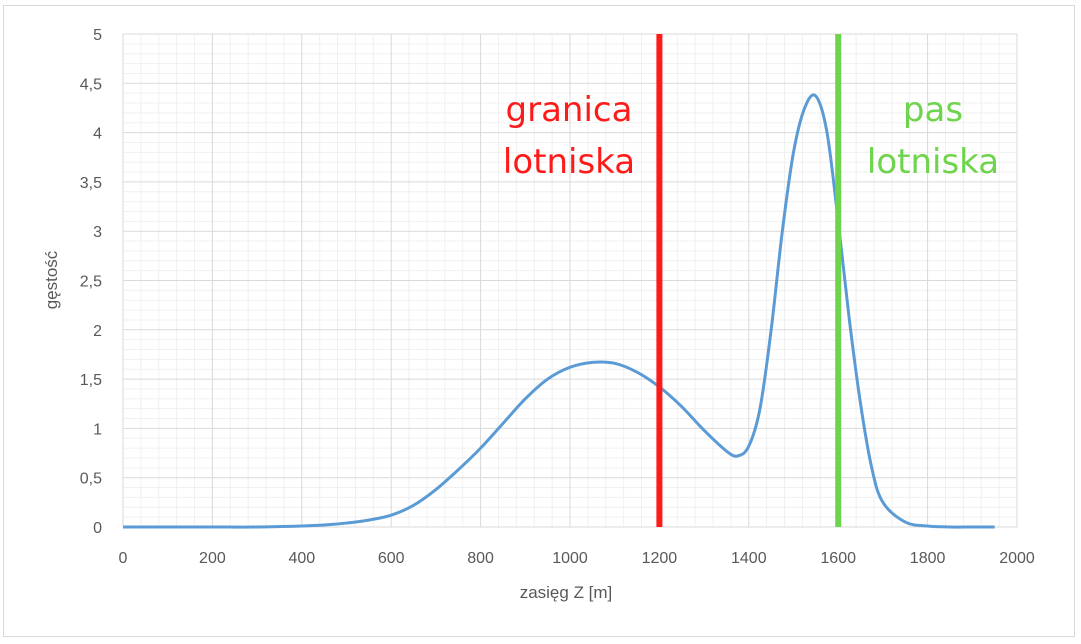 This screenshot has height=644, width=1081. What do you see at coordinates (97, 134) in the screenshot?
I see `y-tick-label: 4` at bounding box center [97, 134].